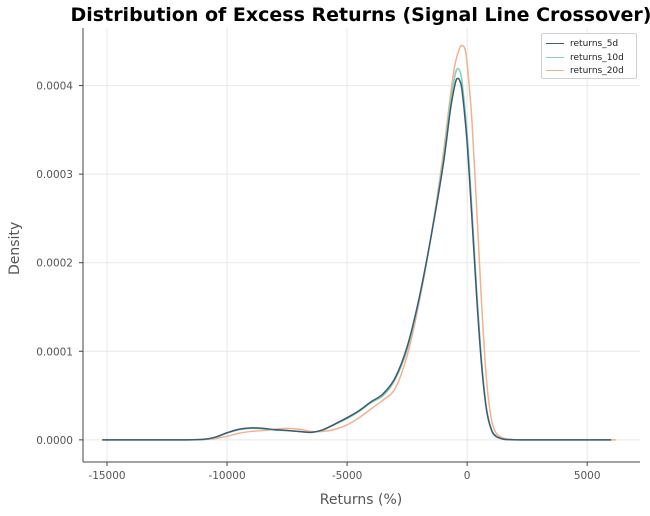 This screenshot has height=516, width=650. Describe the element at coordinates (361, 500) in the screenshot. I see `x-axis-label: Returns (%)` at that location.